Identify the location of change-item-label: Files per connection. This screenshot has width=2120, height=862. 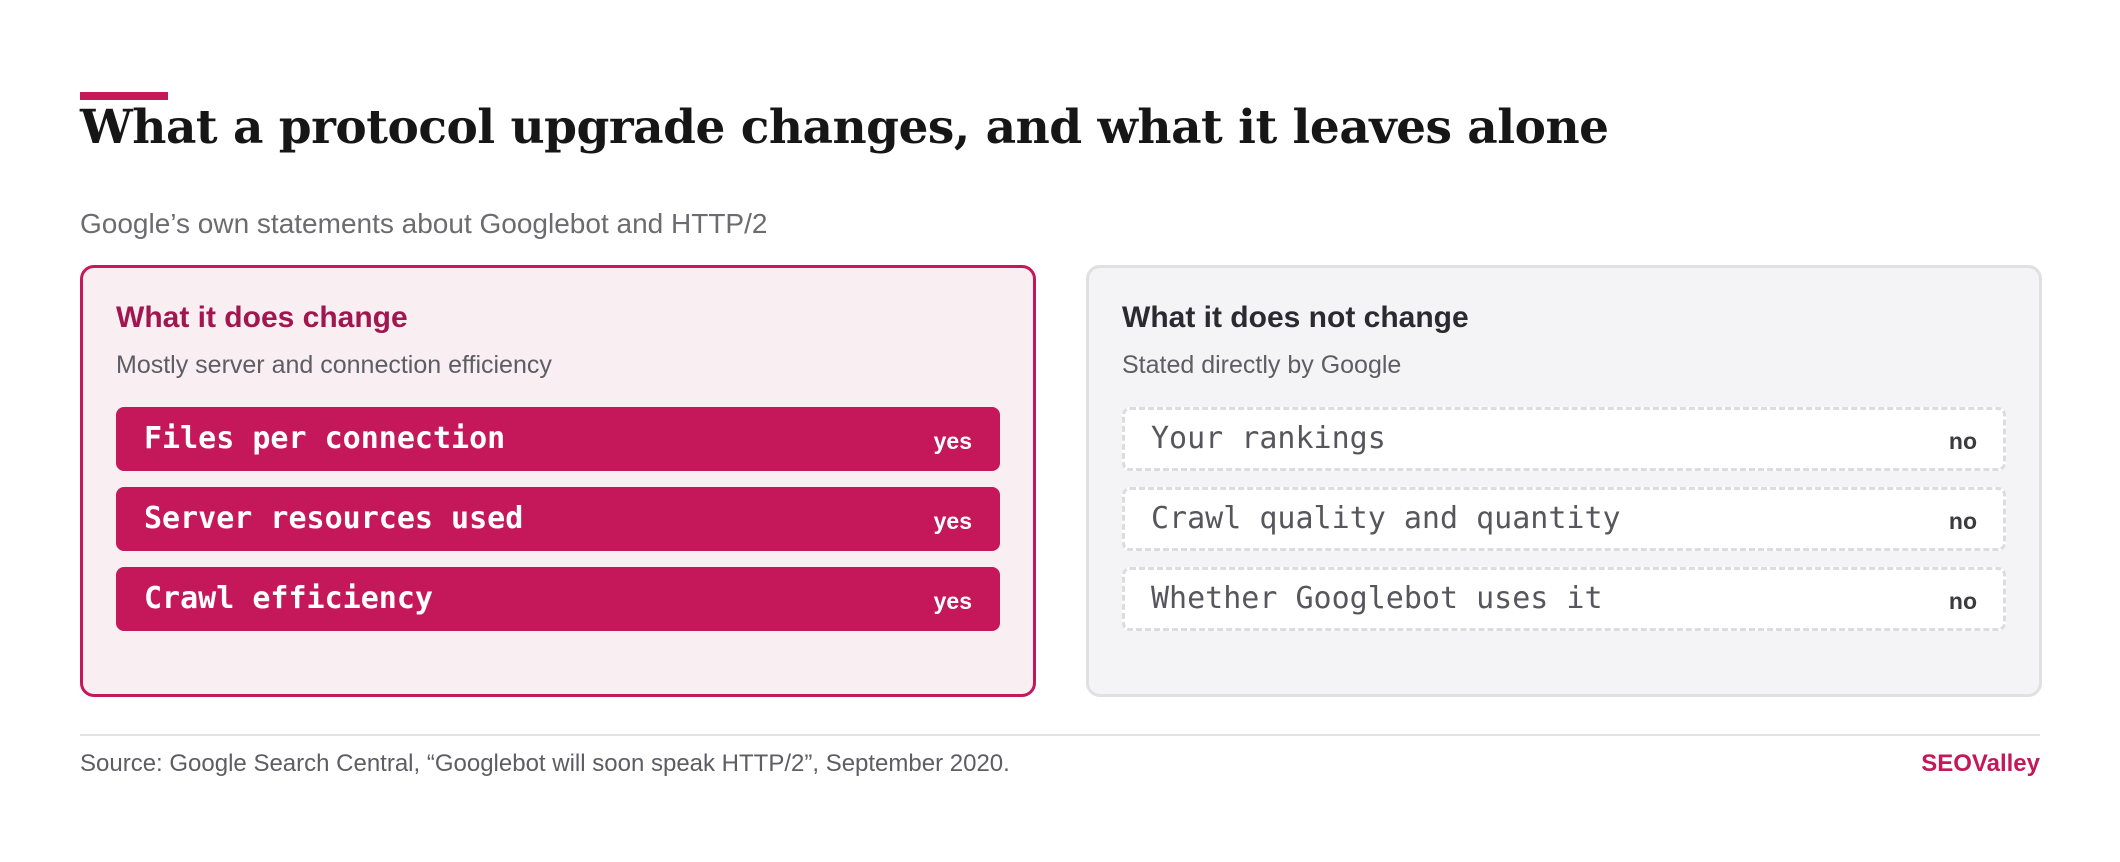
(325, 438).